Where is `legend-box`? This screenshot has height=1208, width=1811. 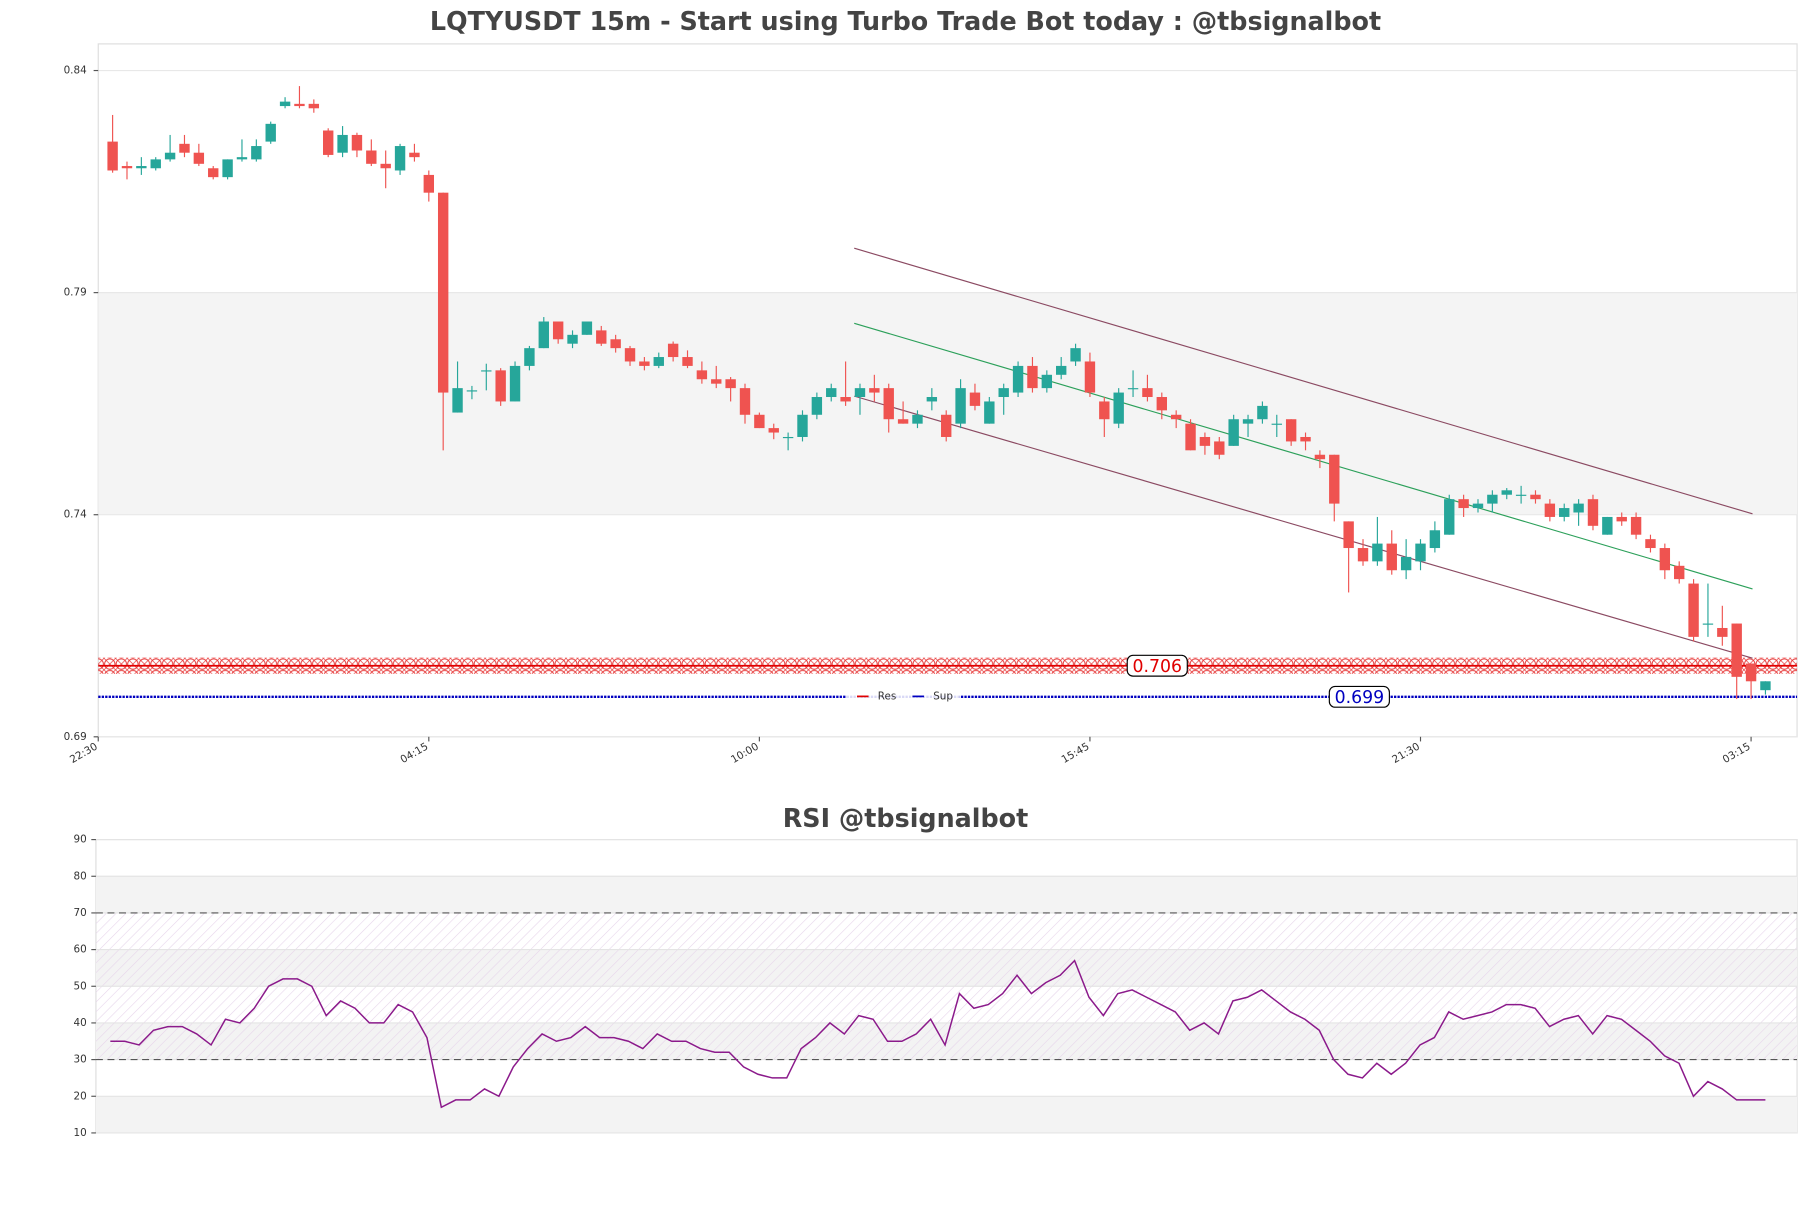 legend-box is located at coordinates (903, 696).